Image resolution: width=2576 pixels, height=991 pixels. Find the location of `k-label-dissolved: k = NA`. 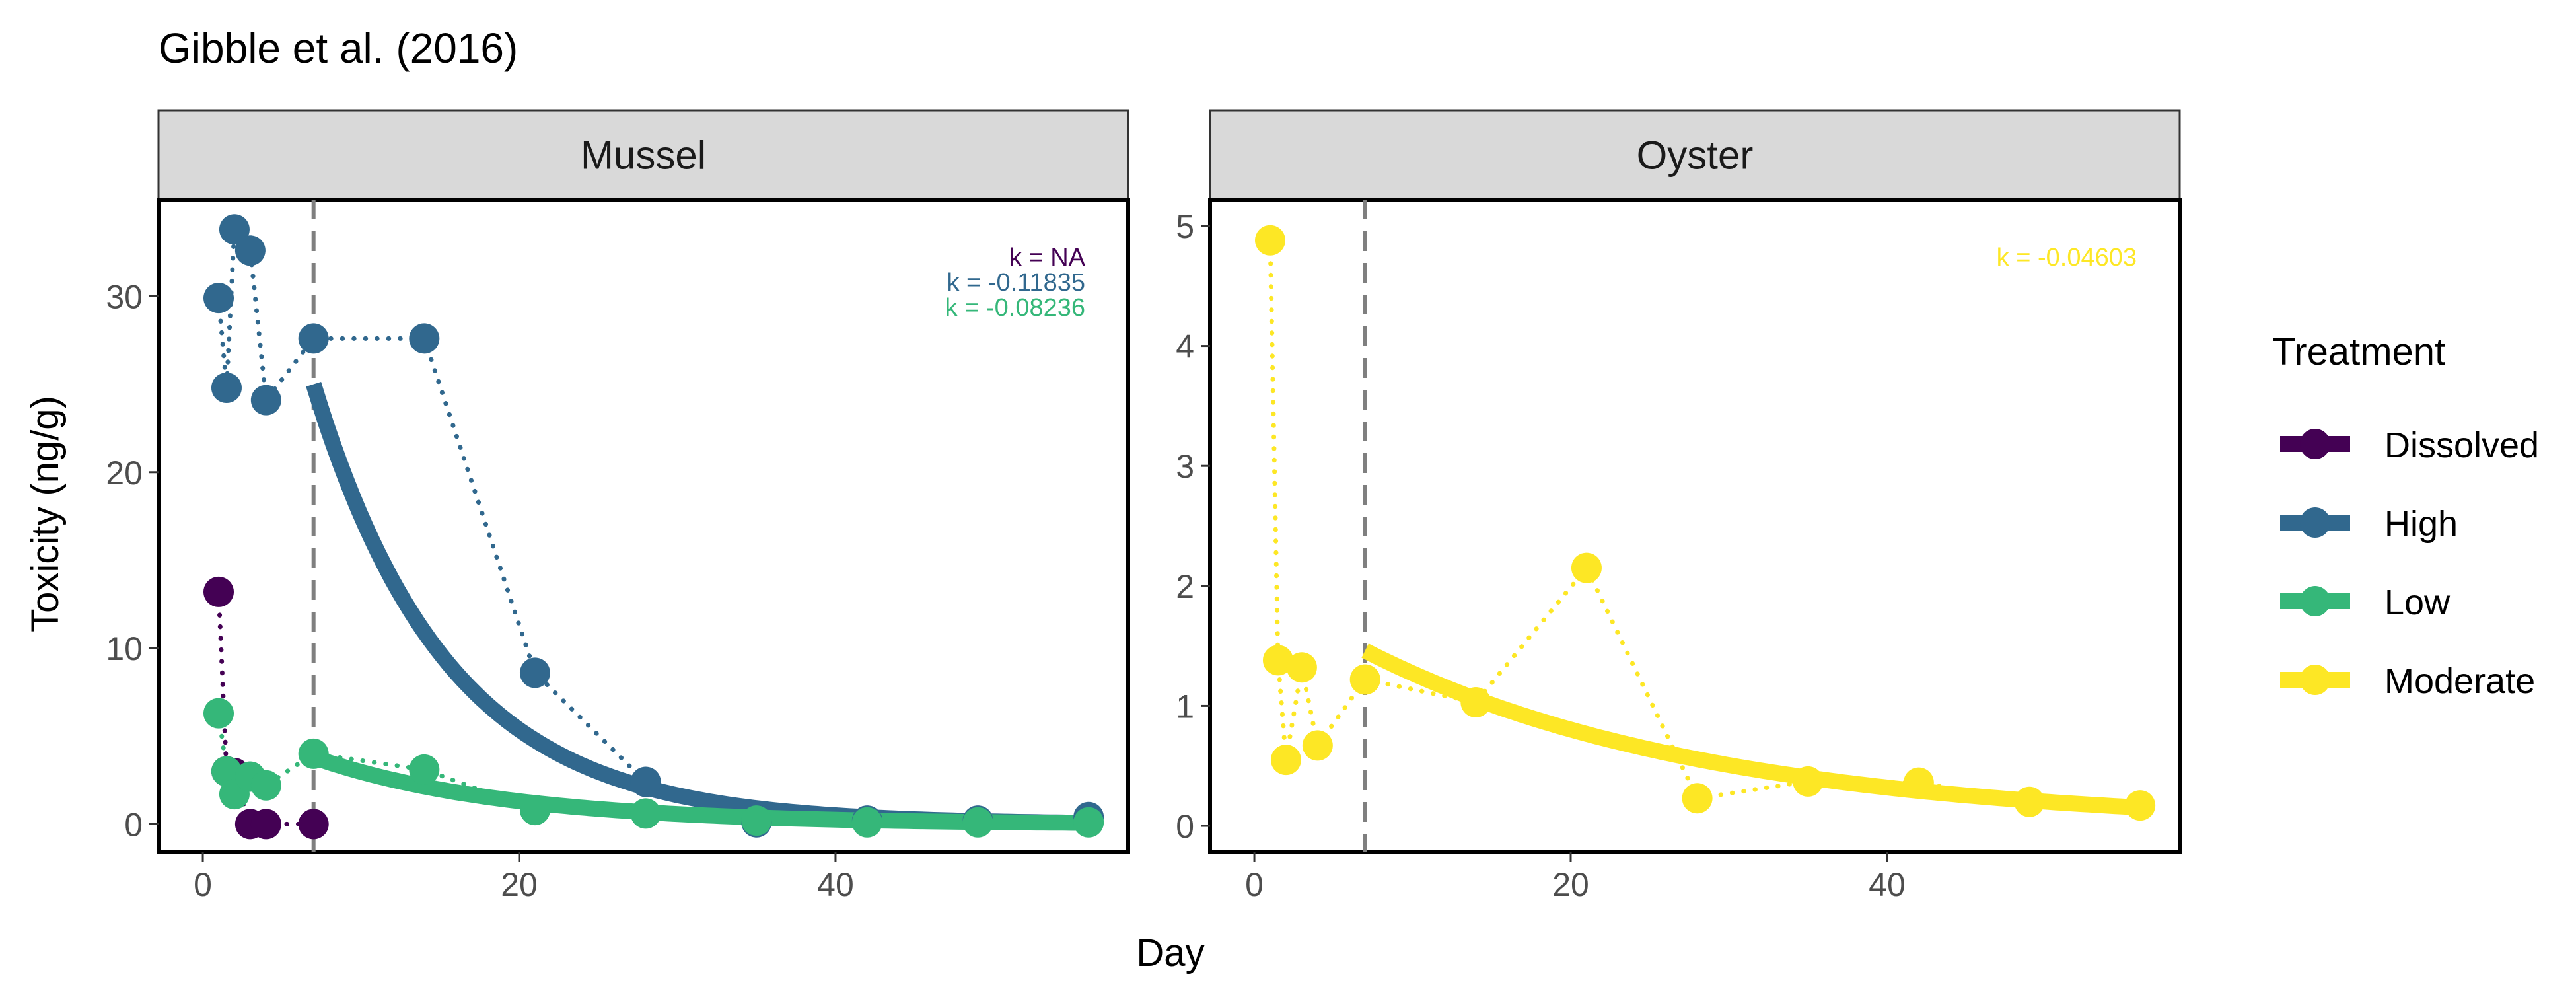

k-label-dissolved: k = NA is located at coordinates (1047, 258).